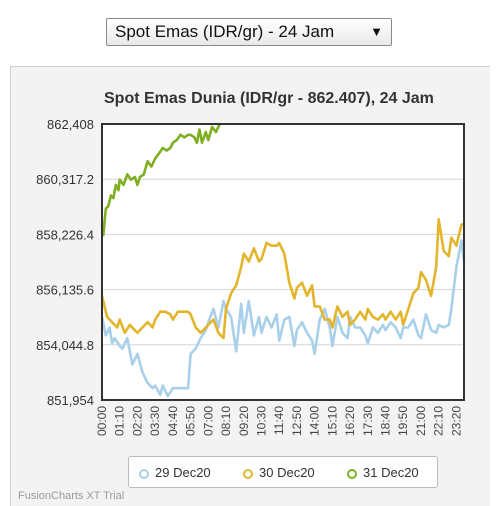 This screenshot has height=506, width=500. What do you see at coordinates (65, 345) in the screenshot?
I see `y-tick-label: 854,044.8` at bounding box center [65, 345].